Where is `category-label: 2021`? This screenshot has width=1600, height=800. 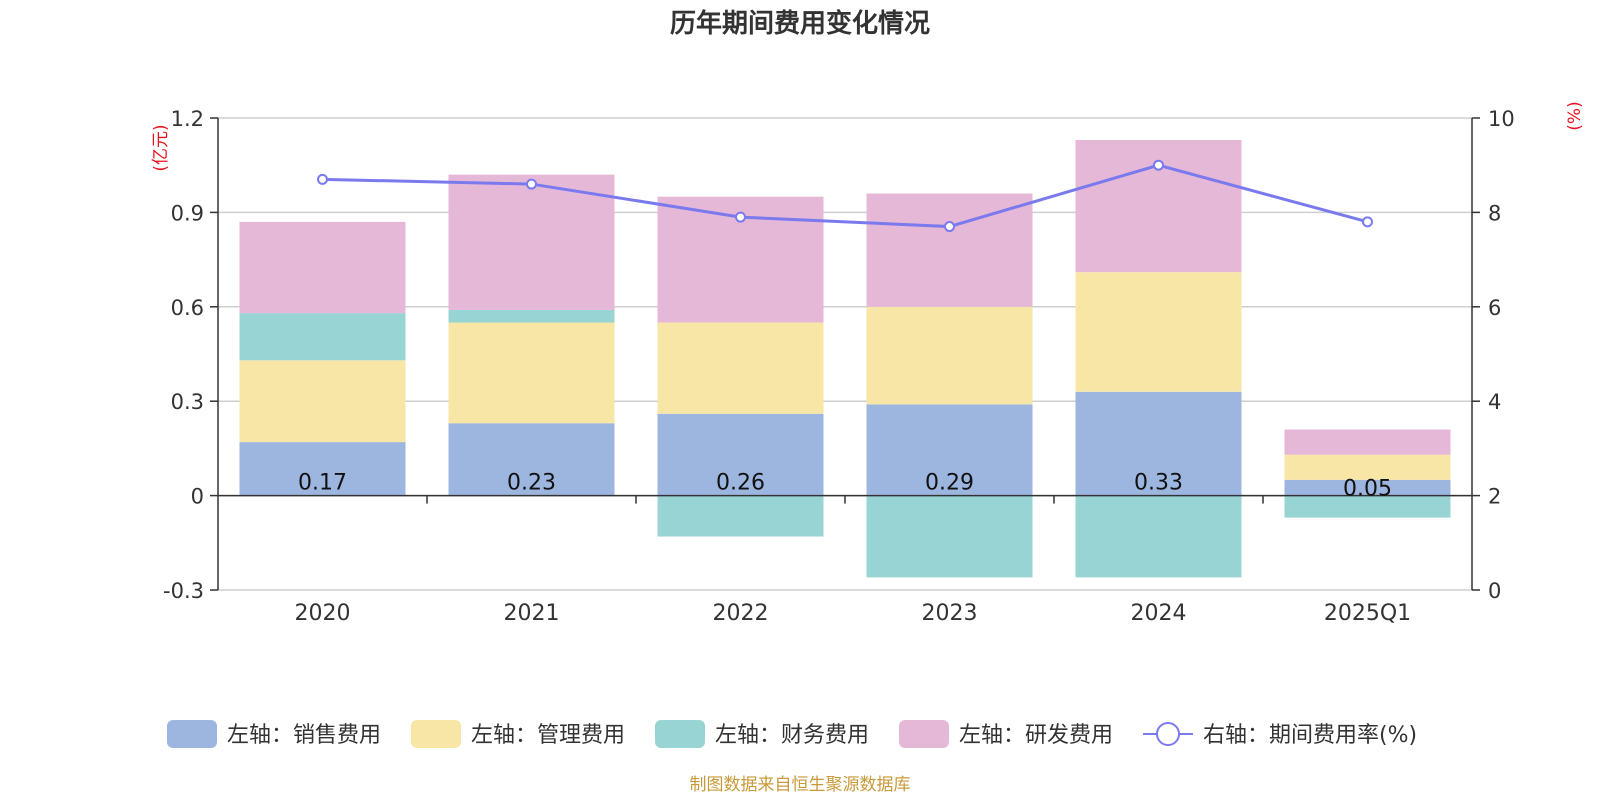 category-label: 2021 is located at coordinates (532, 613).